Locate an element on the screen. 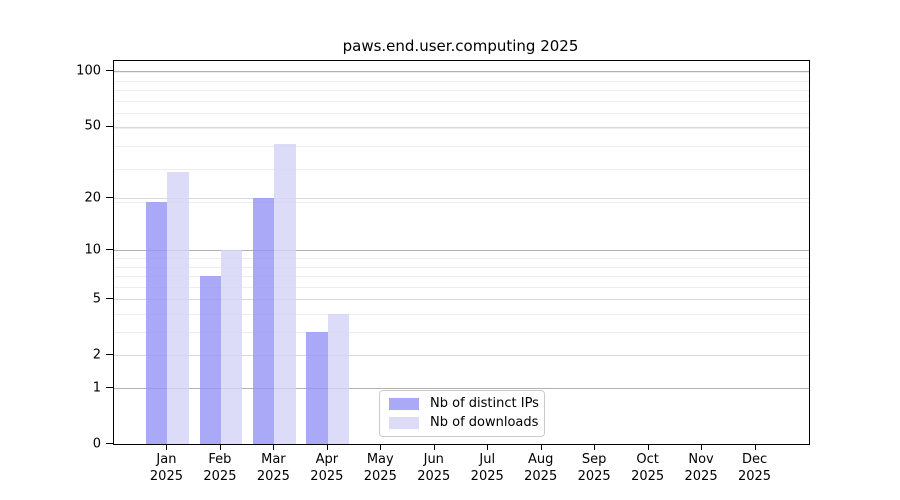 This screenshot has height=500, width=900. x-tick-label: Sep 2025 is located at coordinates (594, 468).